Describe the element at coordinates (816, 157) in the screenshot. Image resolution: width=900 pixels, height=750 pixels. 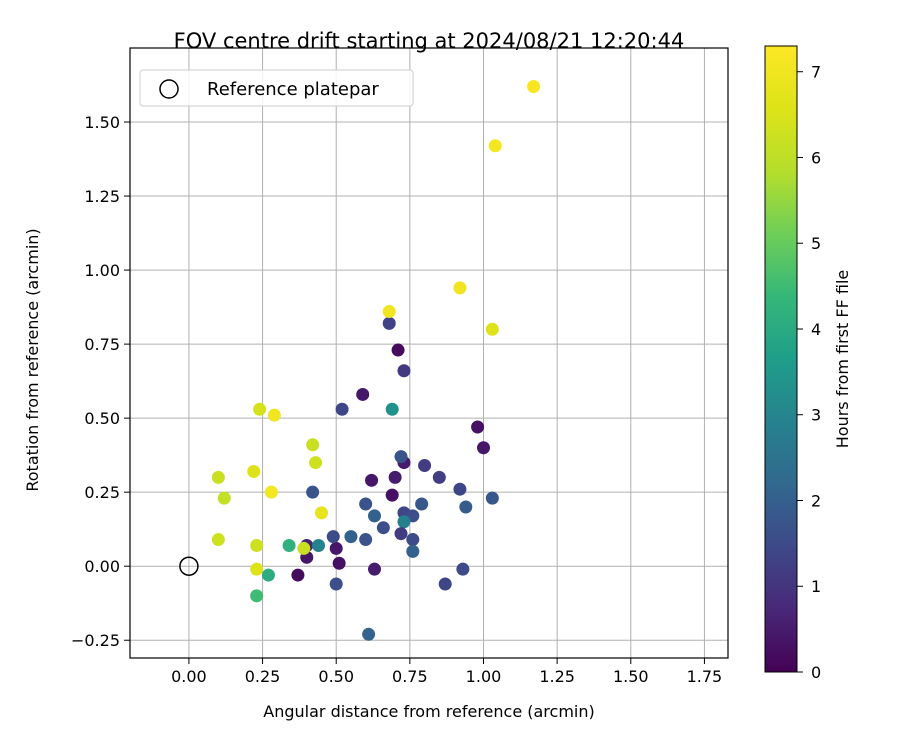
I see `colorbar-tick-label: 6` at that location.